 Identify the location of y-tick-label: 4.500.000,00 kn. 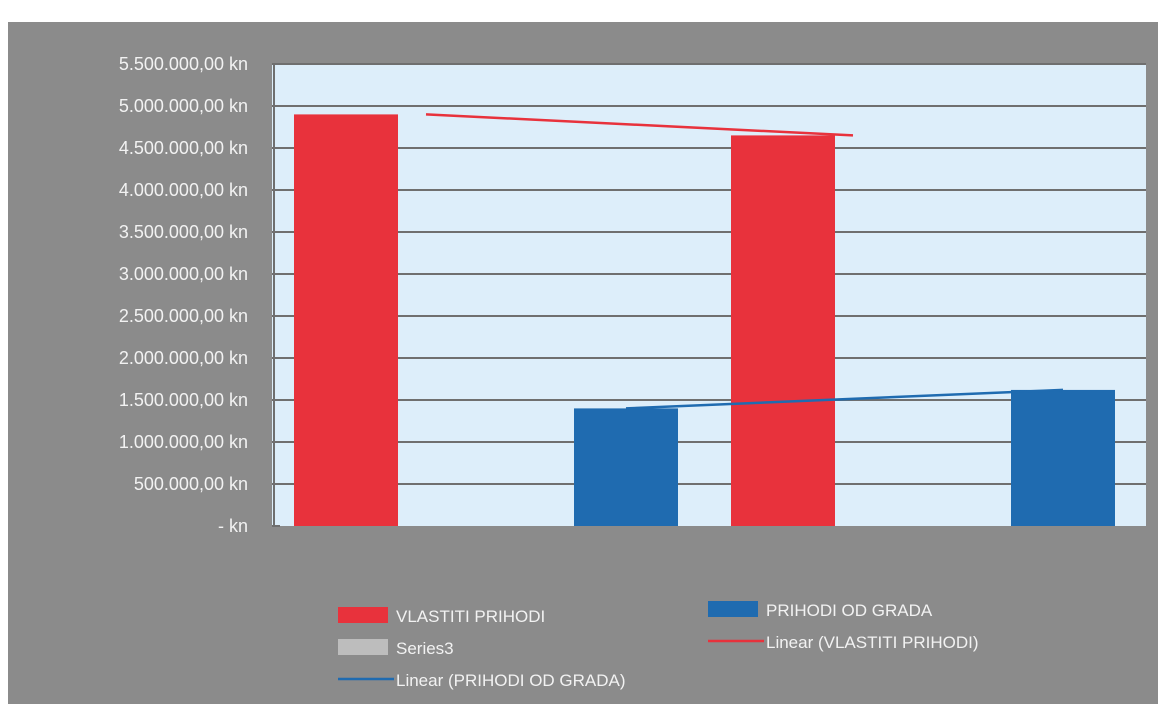
(183, 148).